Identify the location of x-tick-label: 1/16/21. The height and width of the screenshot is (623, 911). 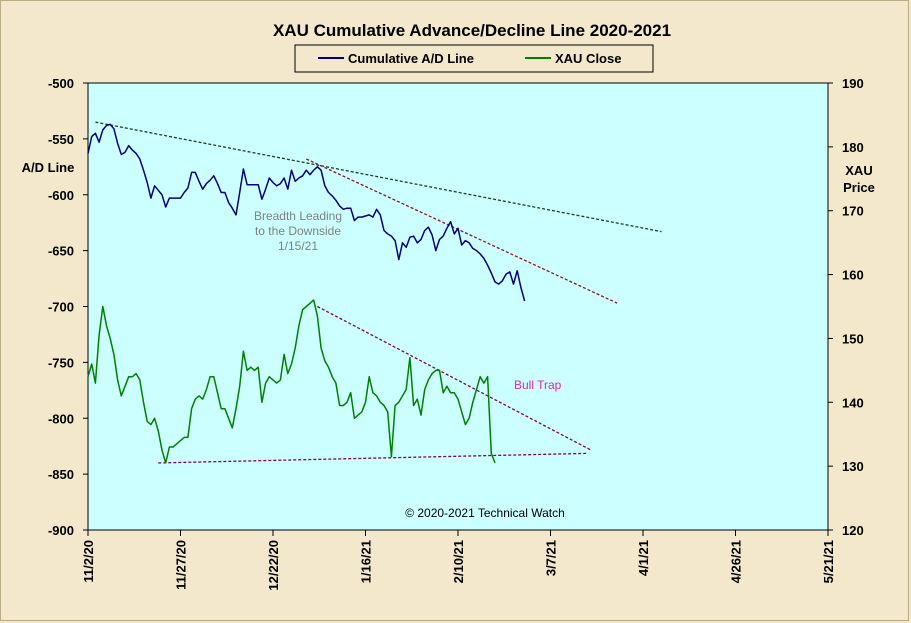
(366, 561).